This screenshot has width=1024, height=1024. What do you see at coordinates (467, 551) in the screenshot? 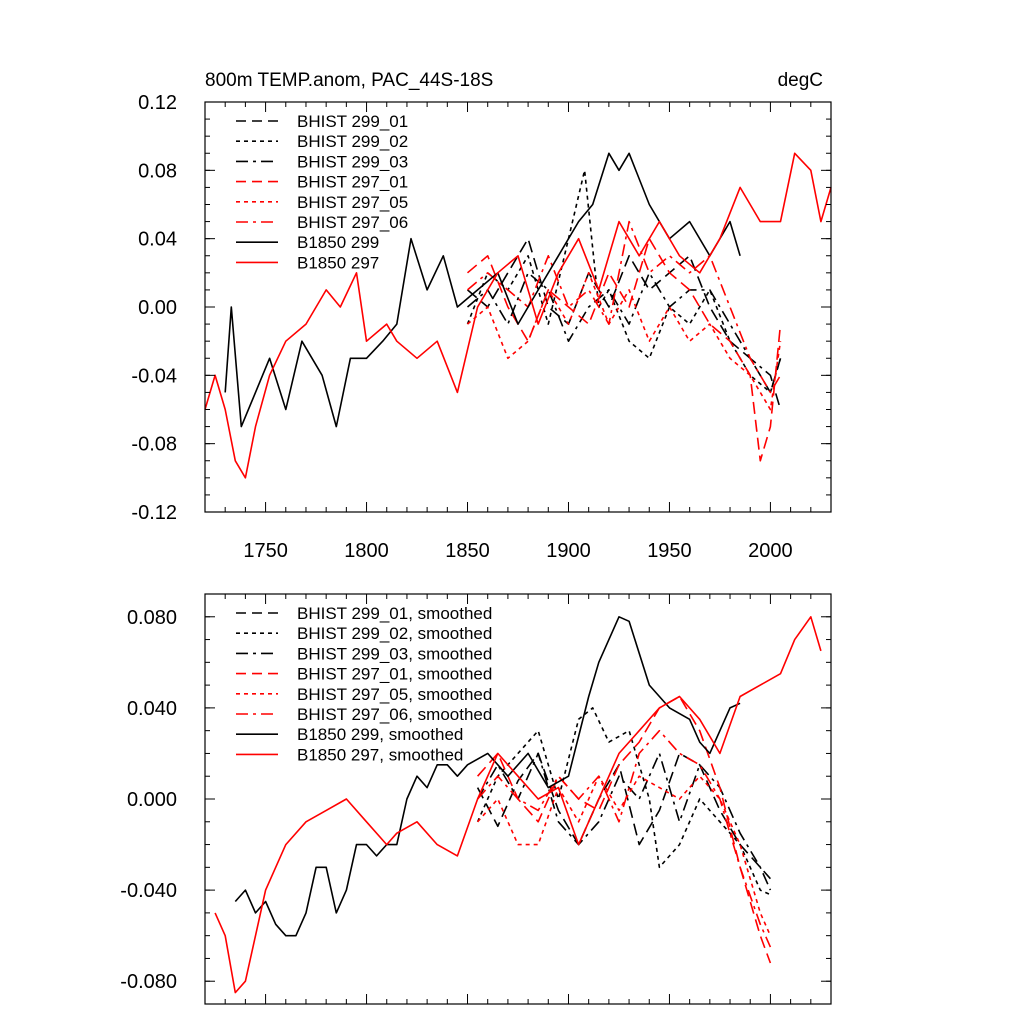
I see `x-tick-label: 1850` at bounding box center [467, 551].